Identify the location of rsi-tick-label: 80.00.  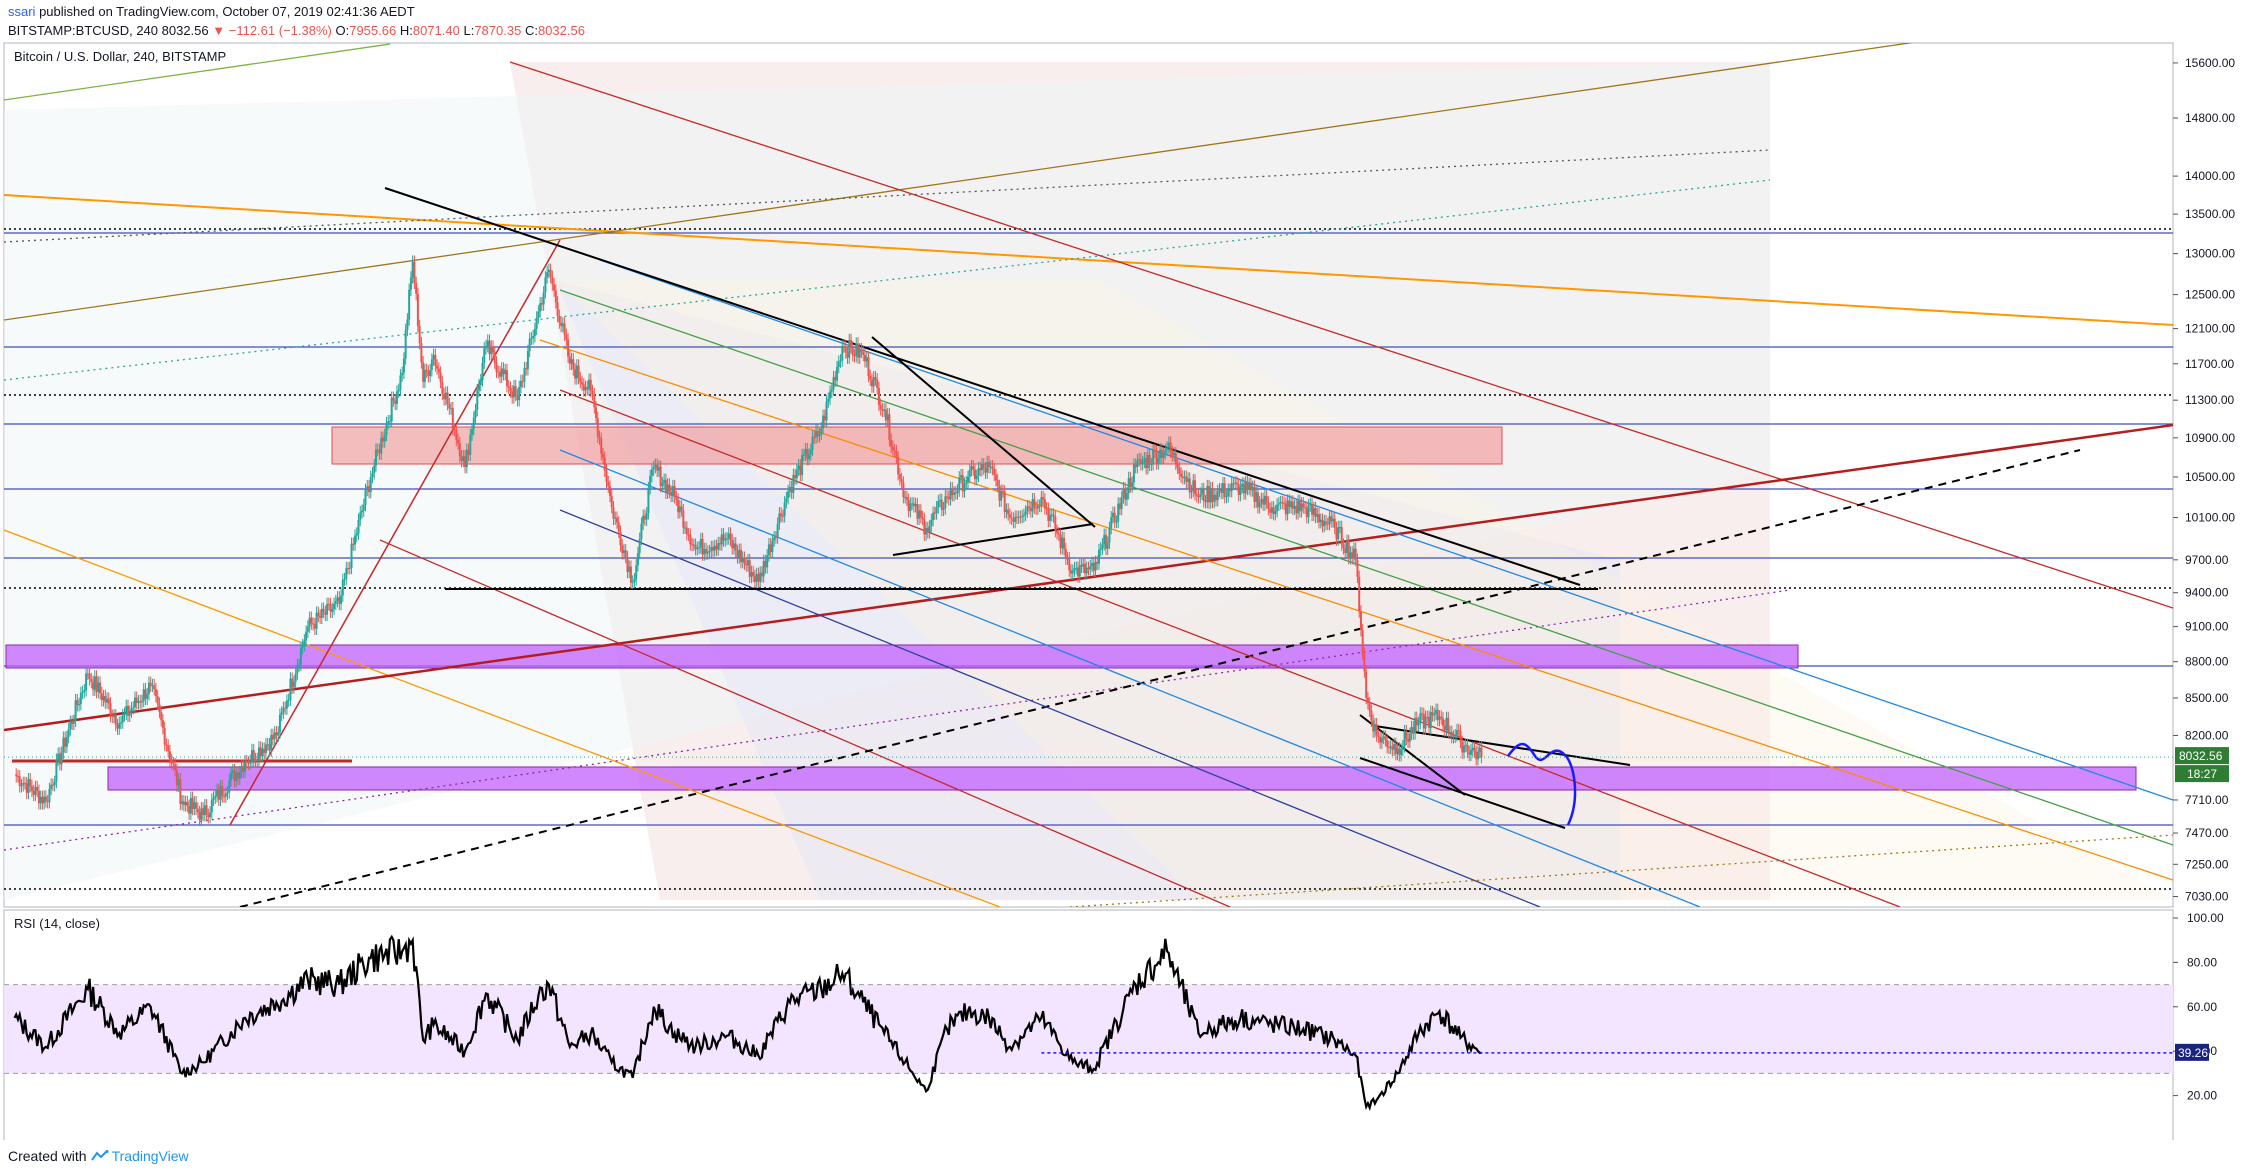
(2202, 962).